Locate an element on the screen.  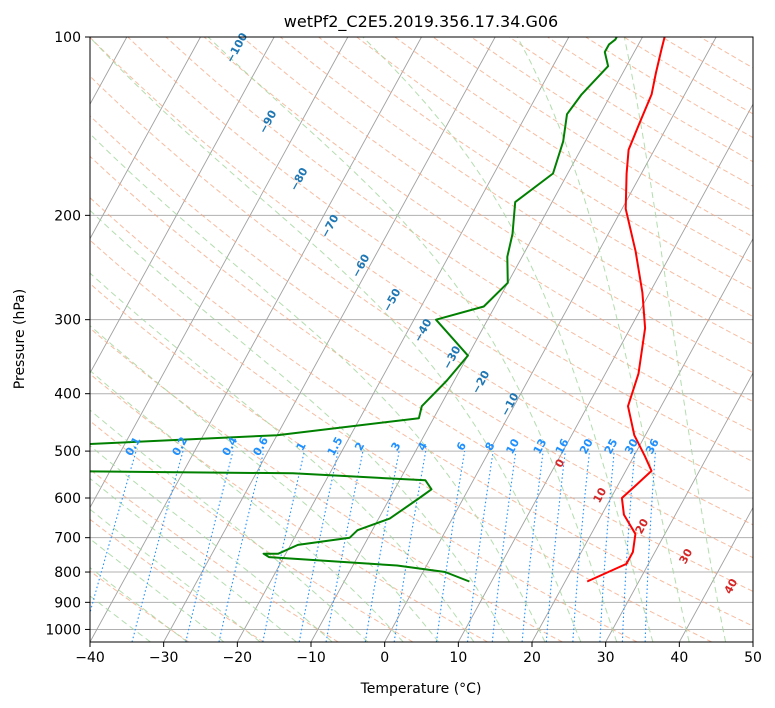
x-tick-label: 40 is located at coordinates (679, 658).